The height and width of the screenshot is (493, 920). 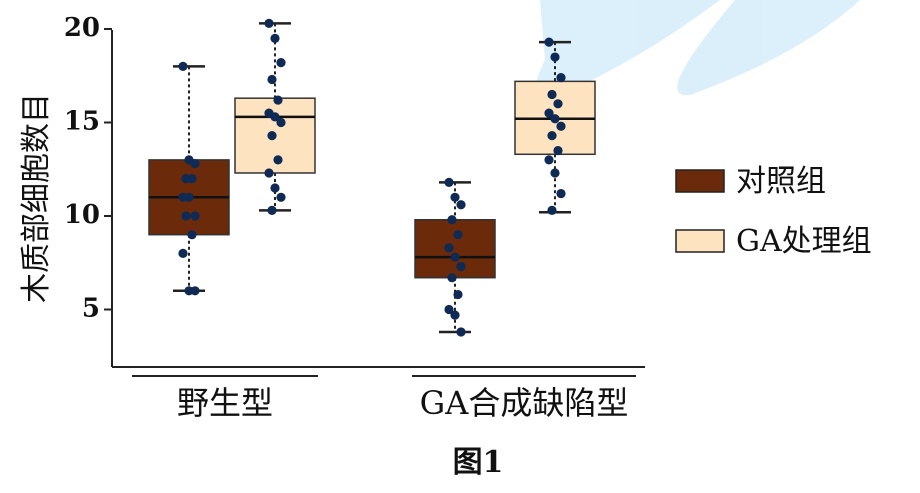 I want to click on group-label-mutant: GA合成缺陷型, so click(x=524, y=403).